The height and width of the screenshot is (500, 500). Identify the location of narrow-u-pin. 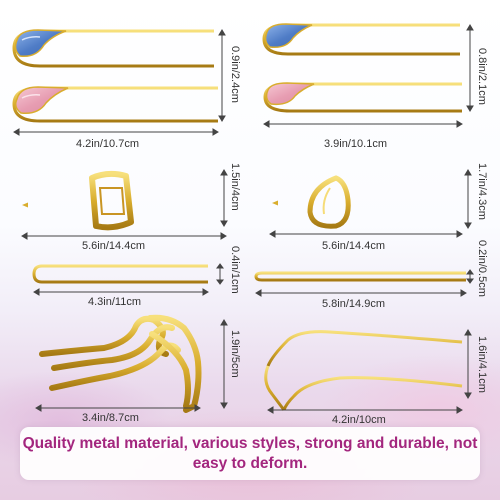
(120, 274).